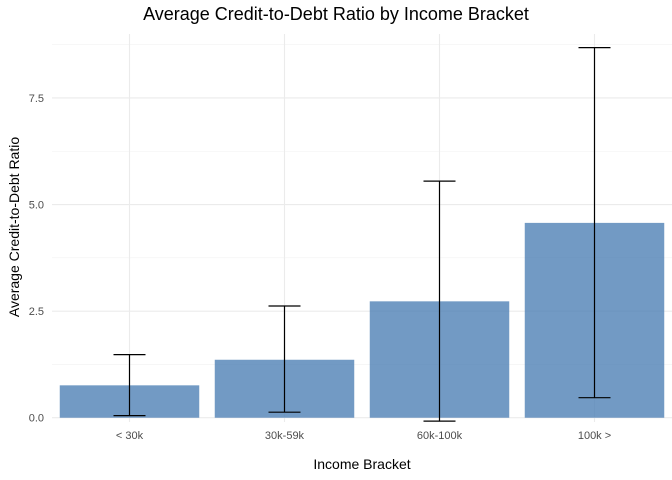  I want to click on x-tick-label: 60k-100k, so click(440, 436).